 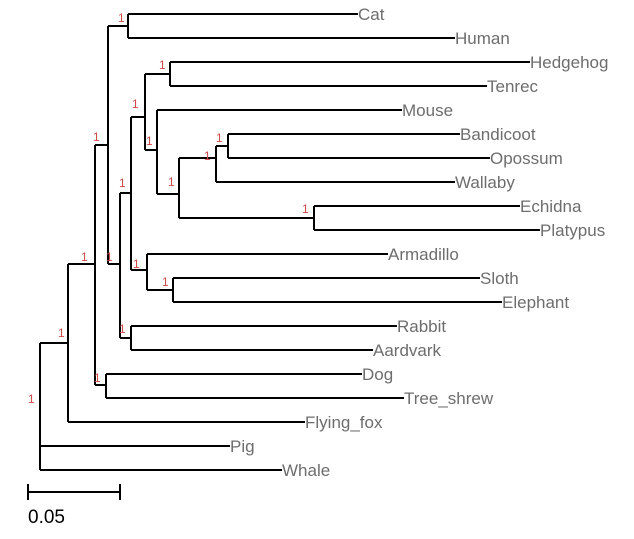 What do you see at coordinates (498, 134) in the screenshot?
I see `leaf-label-bandicoot: Bandicoot` at bounding box center [498, 134].